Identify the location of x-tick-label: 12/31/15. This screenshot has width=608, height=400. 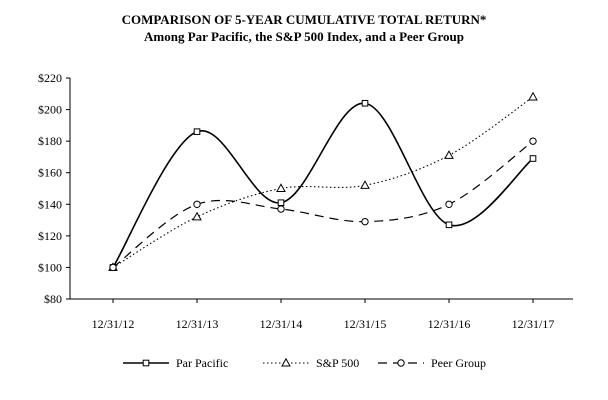
(365, 324).